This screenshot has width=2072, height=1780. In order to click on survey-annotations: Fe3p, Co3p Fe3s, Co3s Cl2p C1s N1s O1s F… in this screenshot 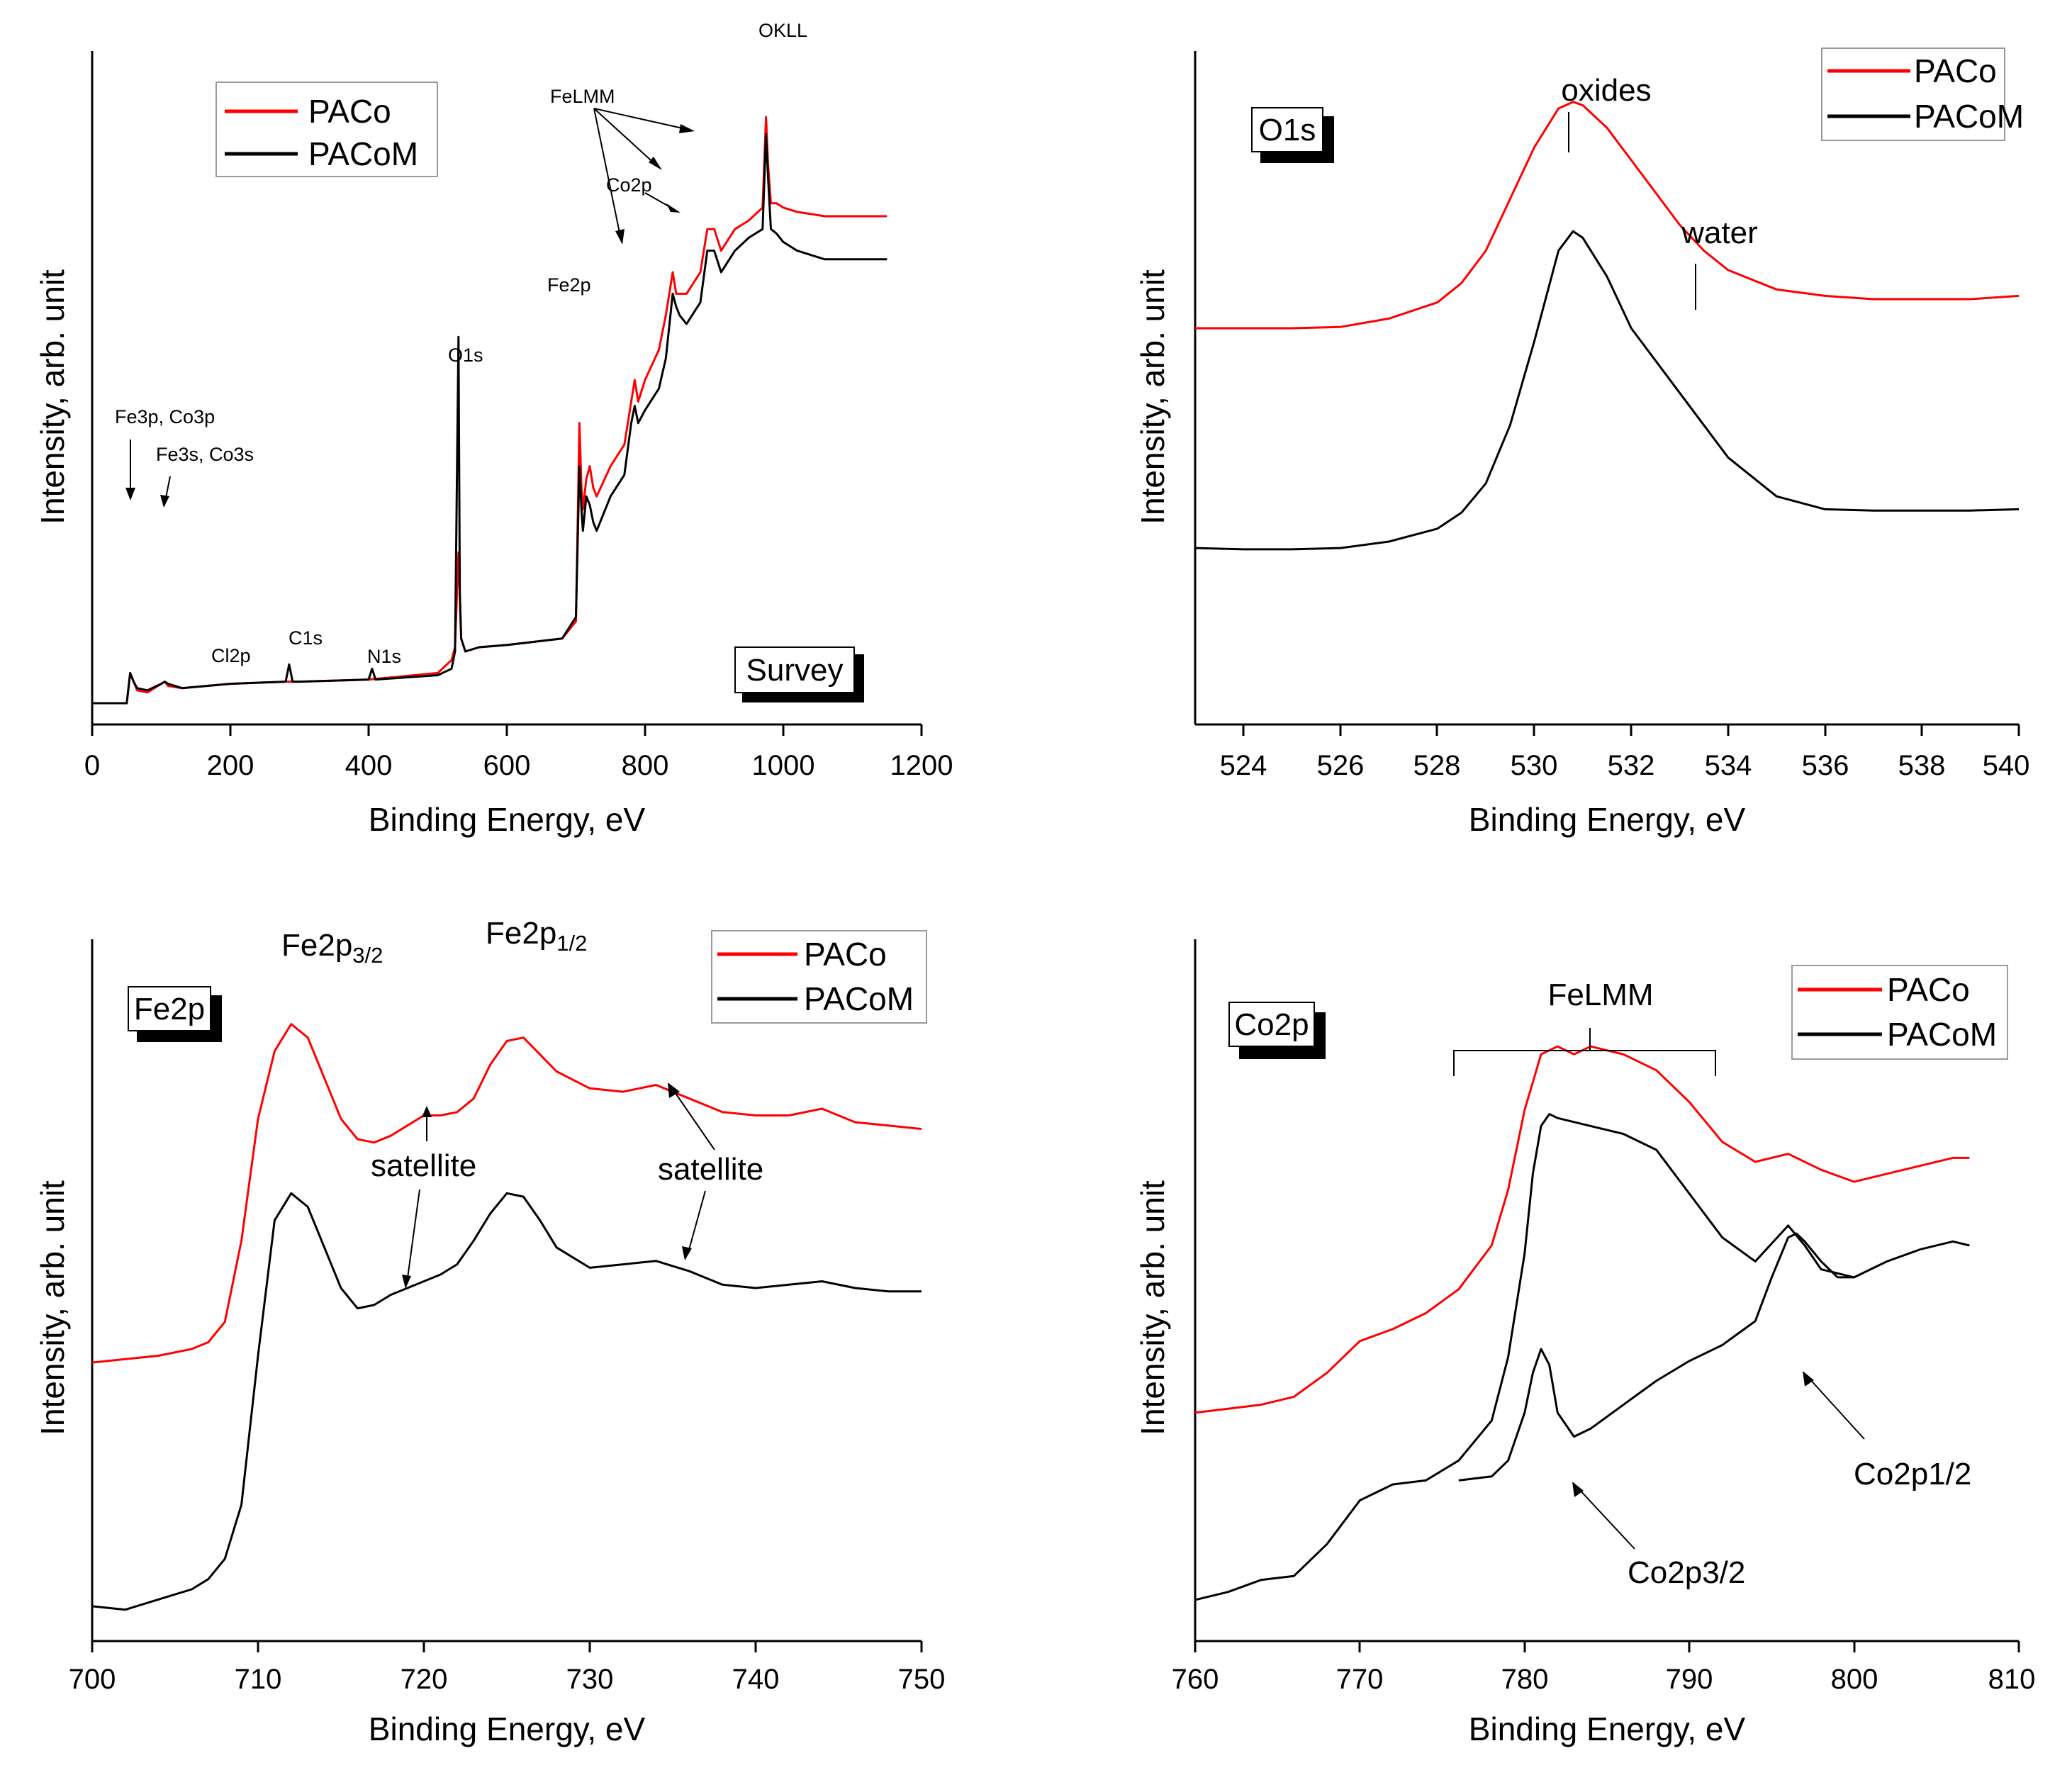, I will do `click(461, 343)`.